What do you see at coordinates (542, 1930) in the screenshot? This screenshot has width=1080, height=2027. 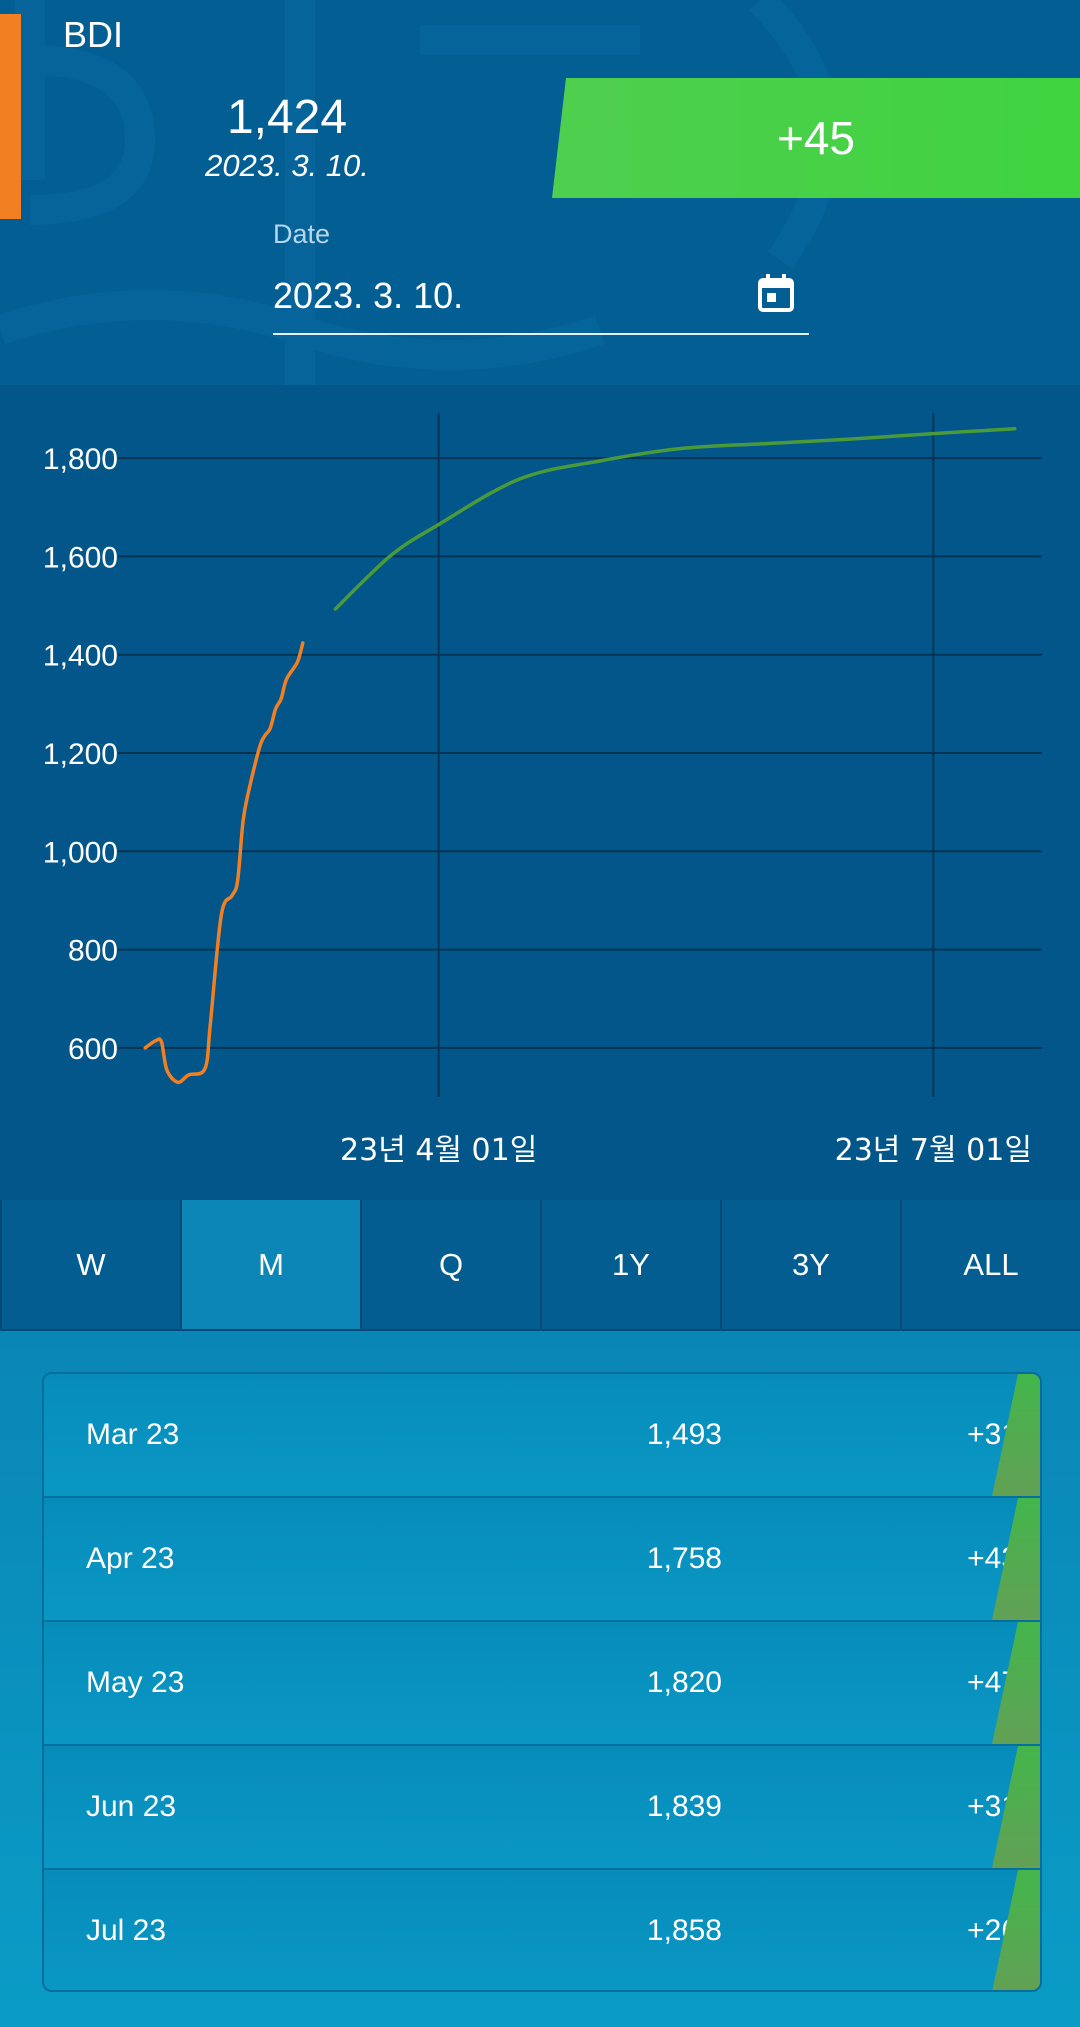 I see `list-item: Jul 23 1,858 +26` at bounding box center [542, 1930].